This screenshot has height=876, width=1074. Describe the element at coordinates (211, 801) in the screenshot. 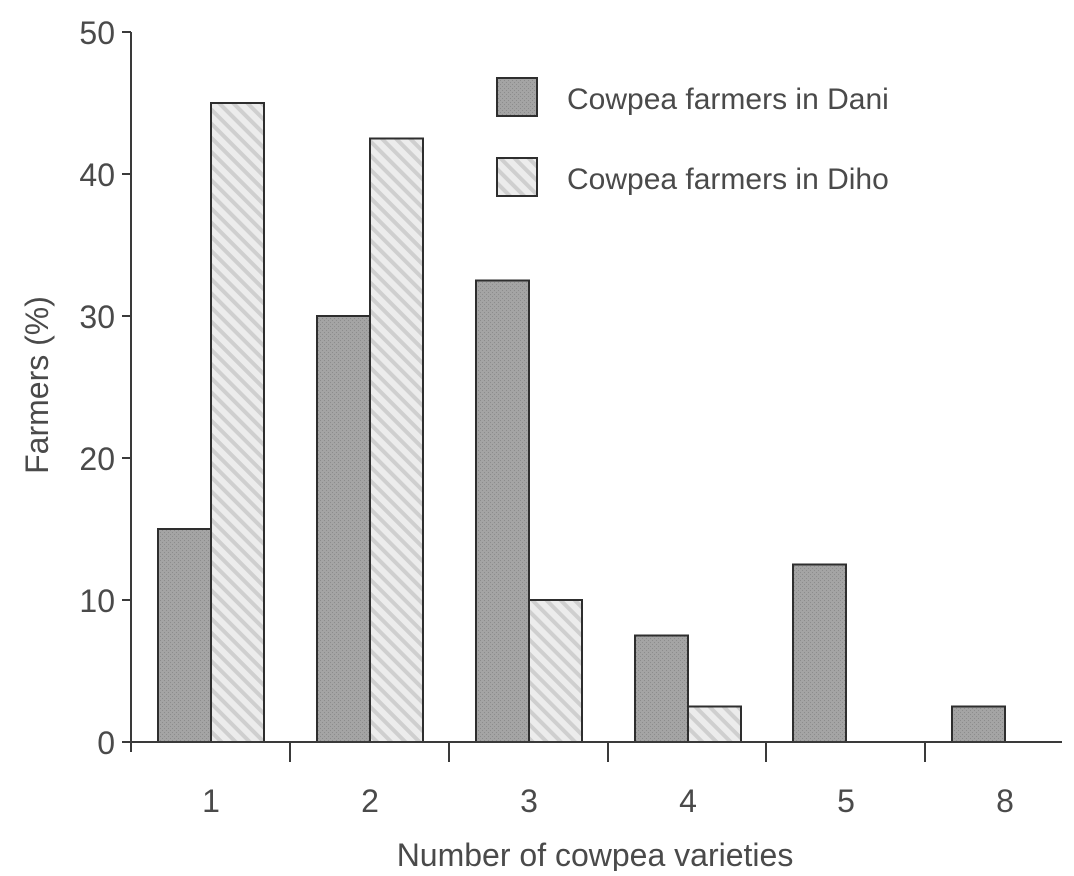

I see `x-tick-label: 1` at that location.